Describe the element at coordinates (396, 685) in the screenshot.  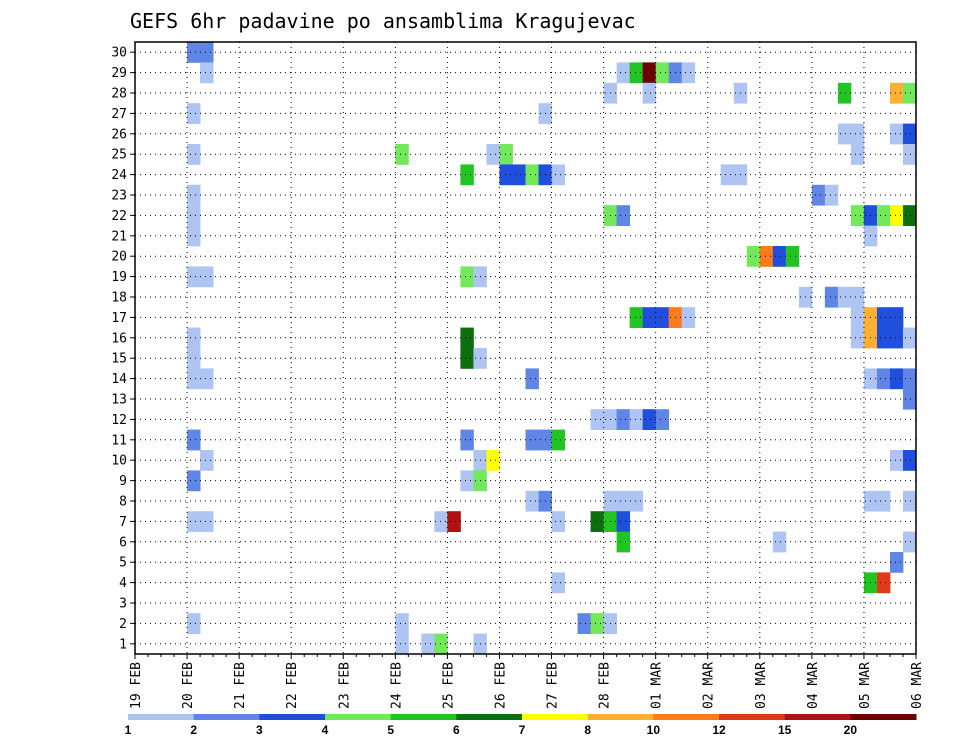
I see `x-tick-label: 24 FEB` at that location.